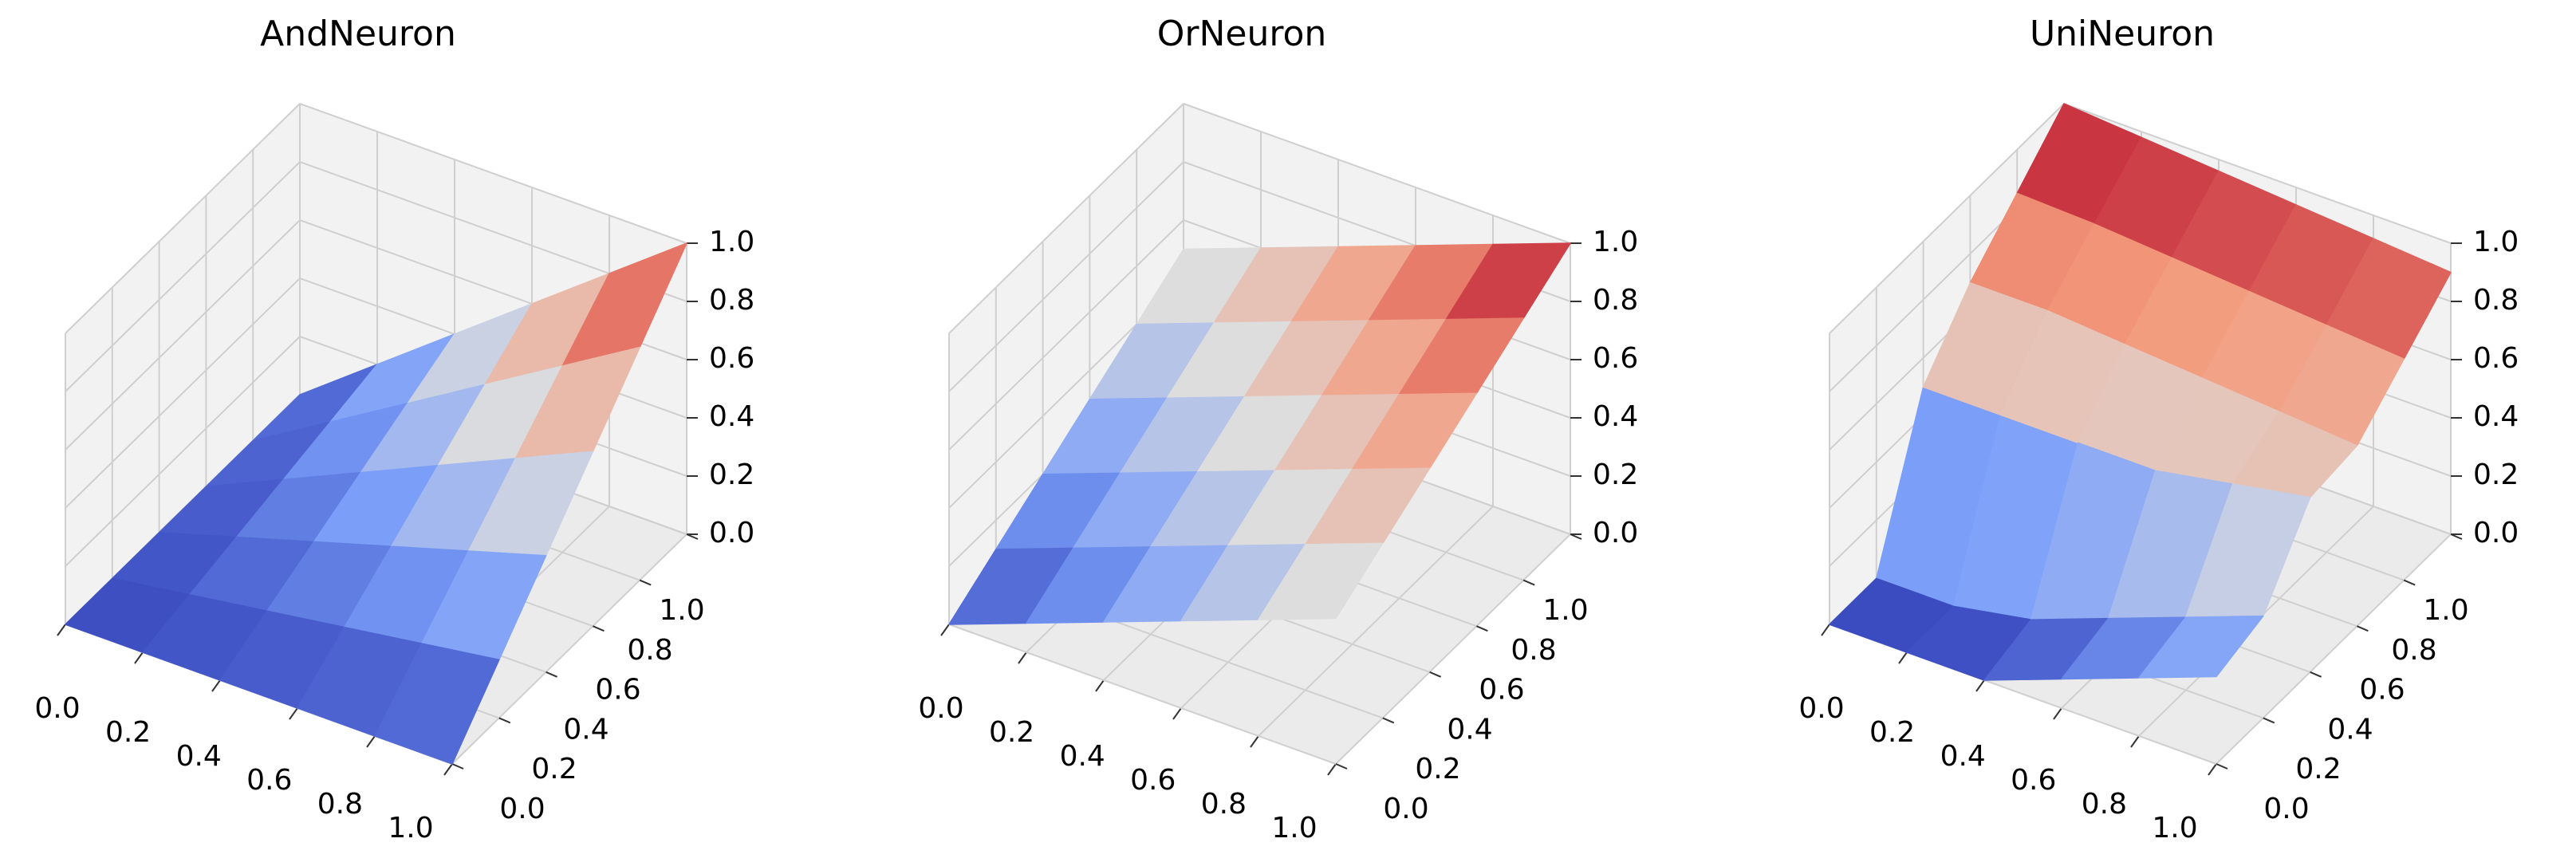 This screenshot has height=866, width=2576. I want to click on z-tick-label: 0.2, so click(731, 475).